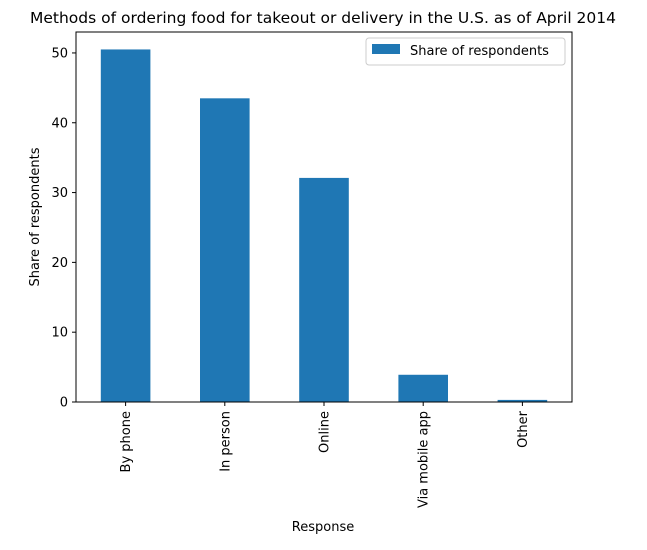  Describe the element at coordinates (523, 429) in the screenshot. I see `x-tick-label: Other` at that location.